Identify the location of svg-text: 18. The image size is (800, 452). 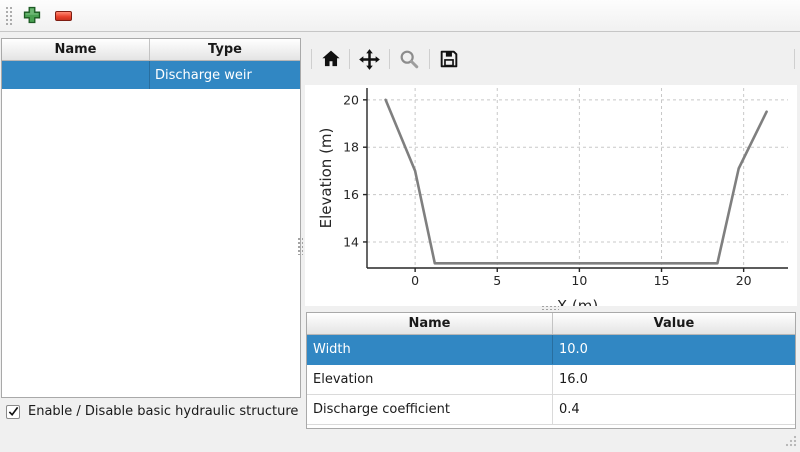
(351, 147).